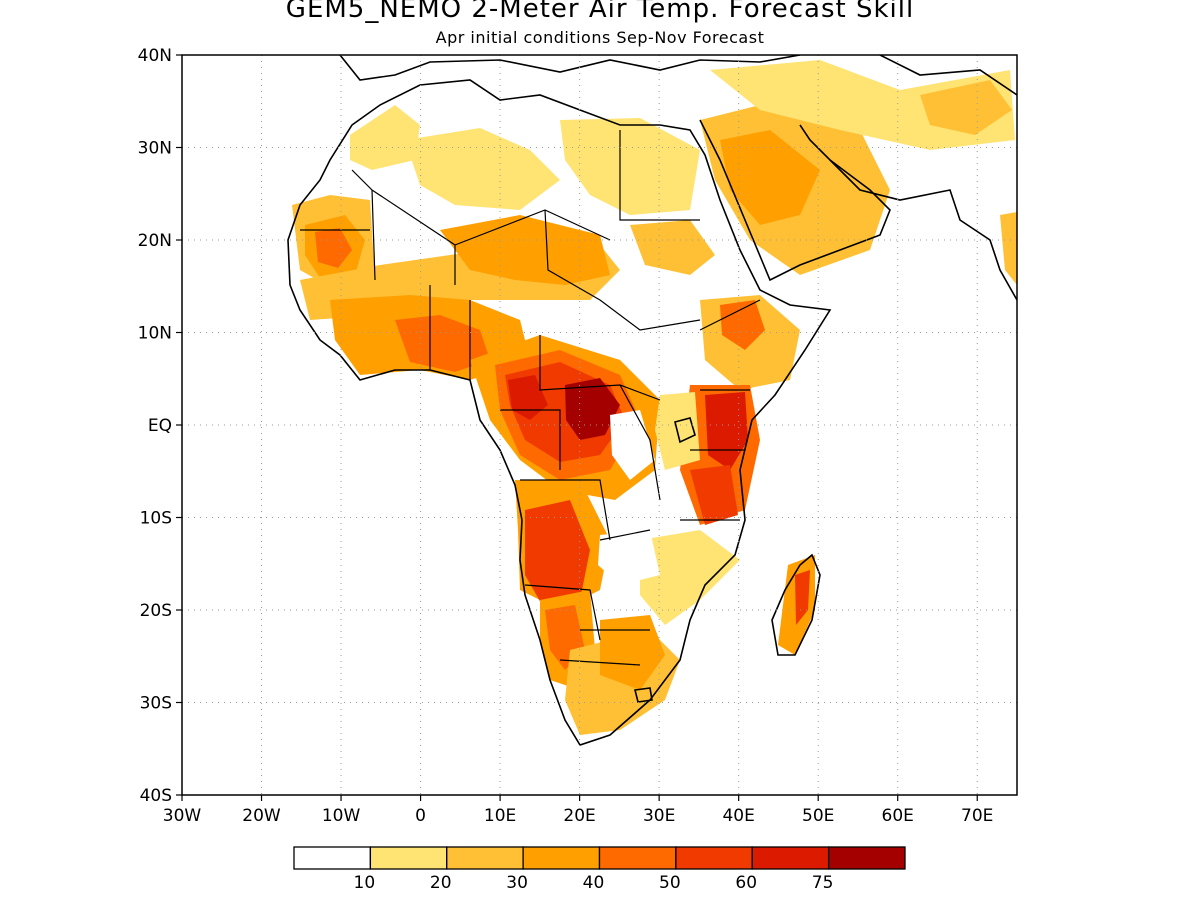  I want to click on map-subtitle: Apr initial conditions Sep-Nov Forecast, so click(600, 37).